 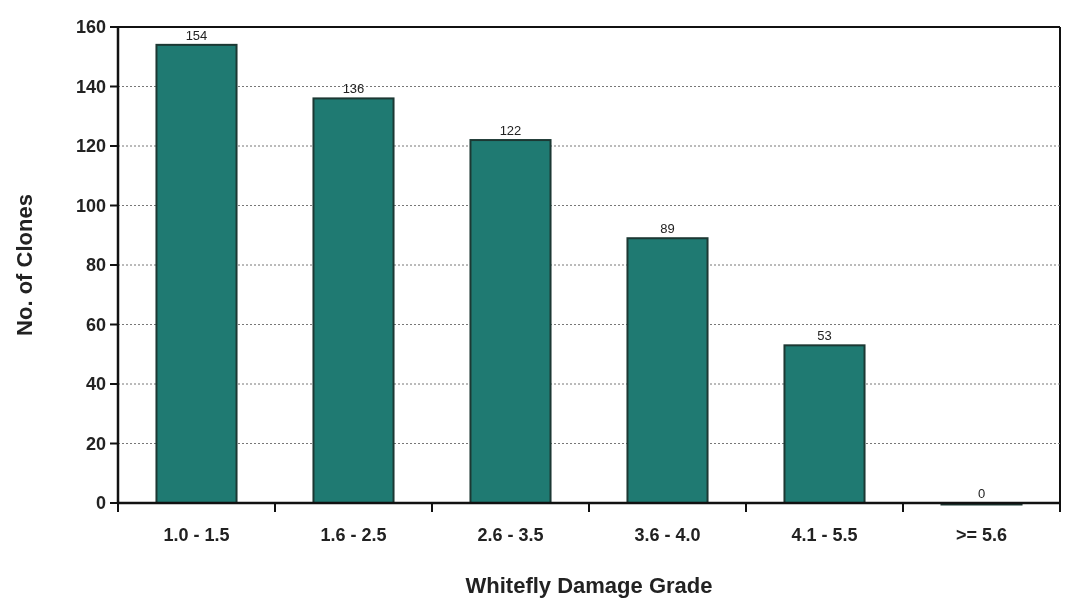 I want to click on x-tick-label: 3.6 - 4.0, so click(x=667, y=535).